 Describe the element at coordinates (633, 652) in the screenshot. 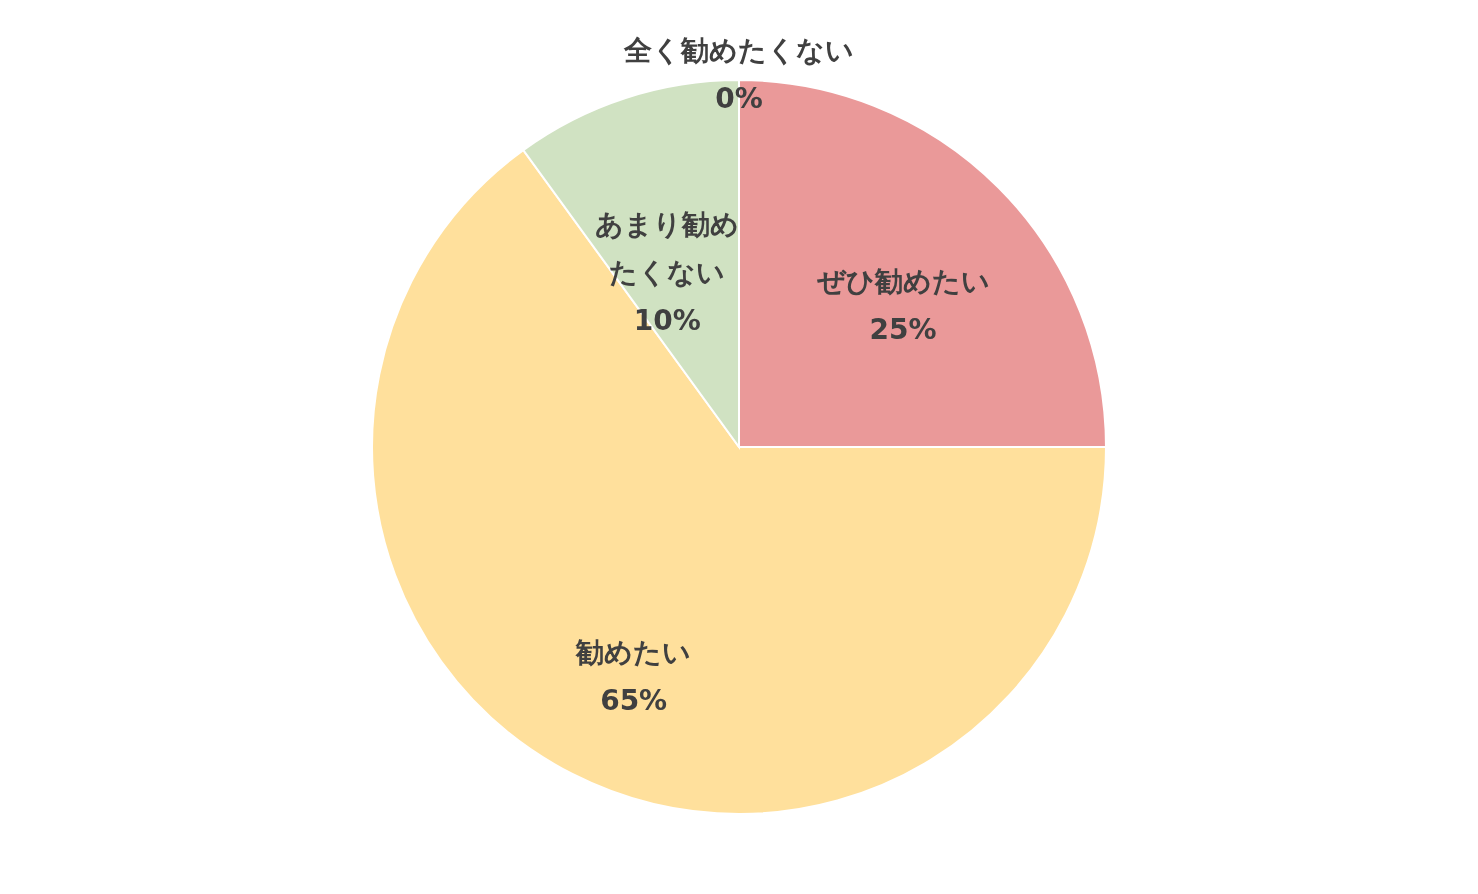

I see `slice-label: 勧めたい` at that location.